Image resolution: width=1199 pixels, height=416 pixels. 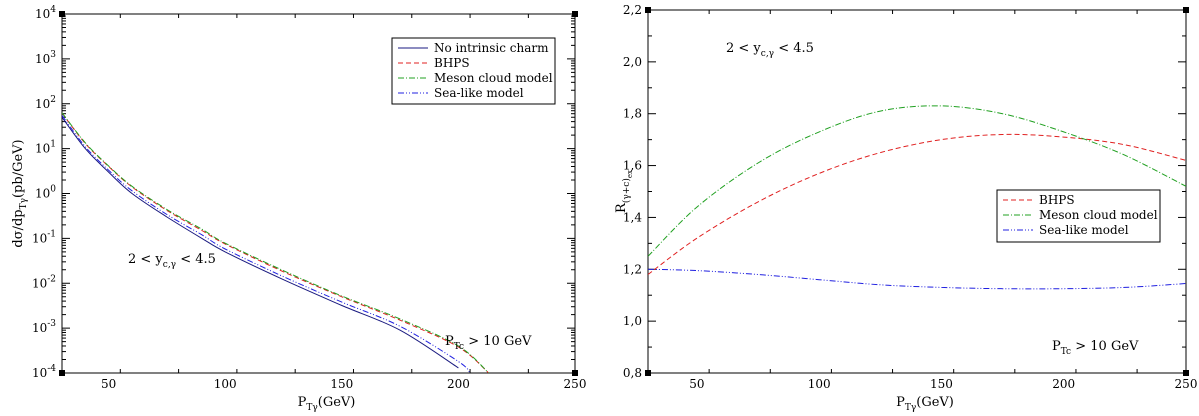 I want to click on y-tick-label: 1,2, so click(x=632, y=269).